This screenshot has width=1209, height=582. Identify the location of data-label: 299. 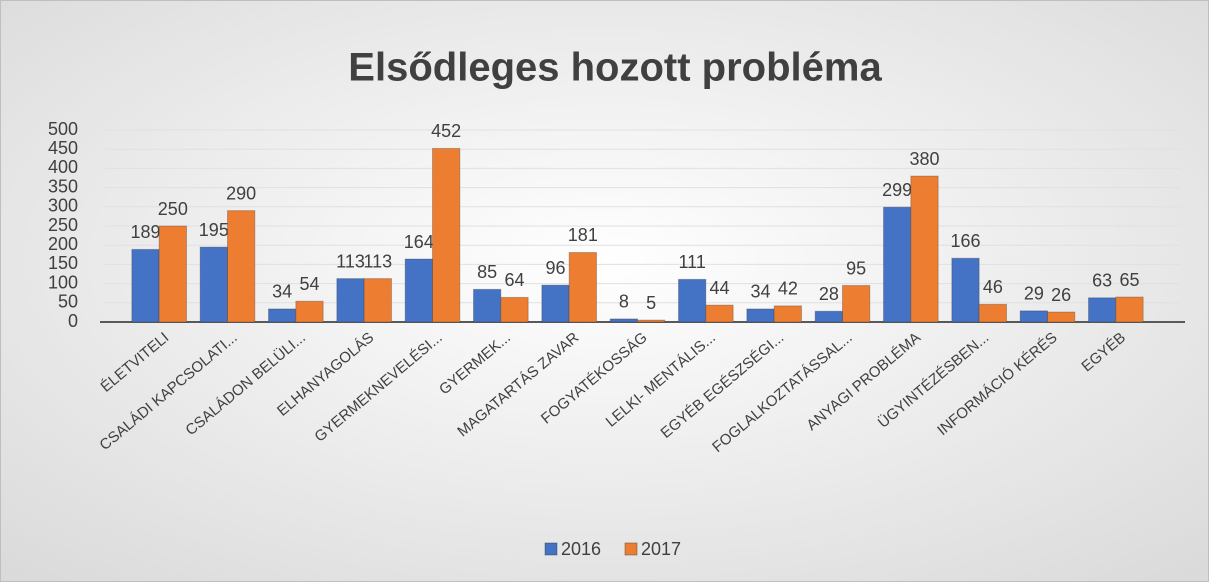
(897, 190).